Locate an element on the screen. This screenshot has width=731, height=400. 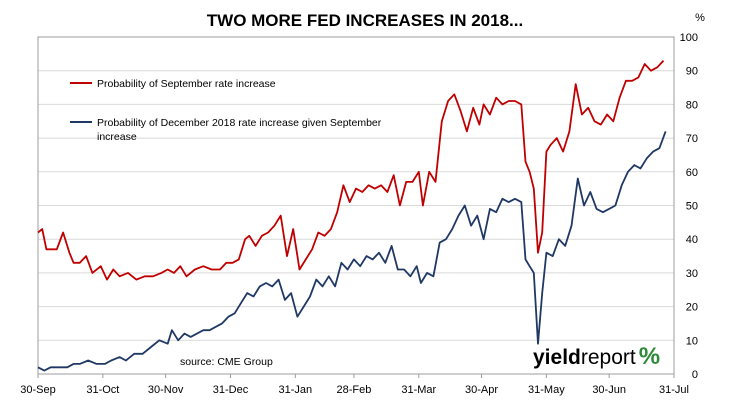
y-tick-label: 70 is located at coordinates (692, 139).